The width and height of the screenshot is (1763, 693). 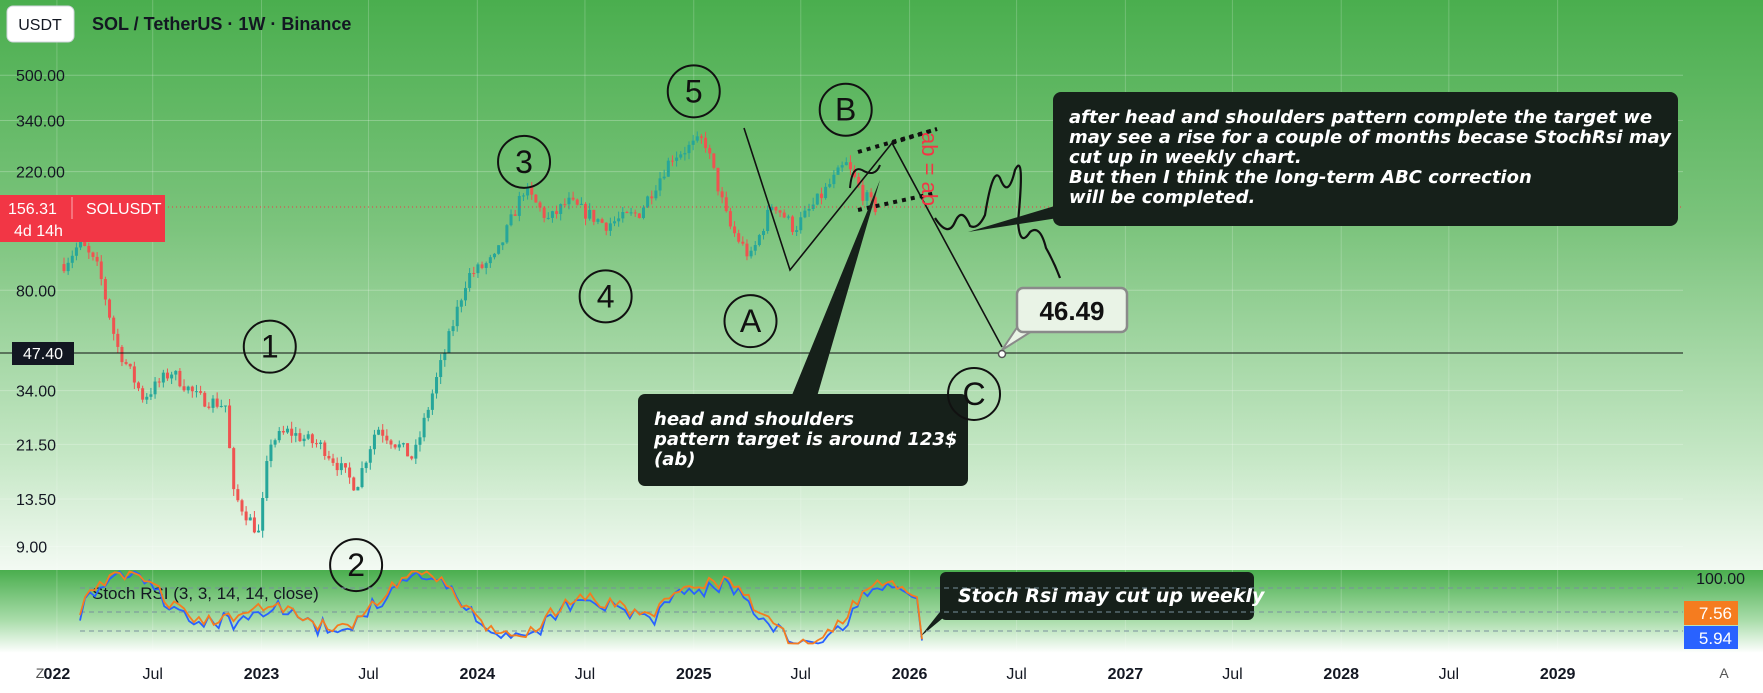 I want to click on drawings, so click(x=902, y=237).